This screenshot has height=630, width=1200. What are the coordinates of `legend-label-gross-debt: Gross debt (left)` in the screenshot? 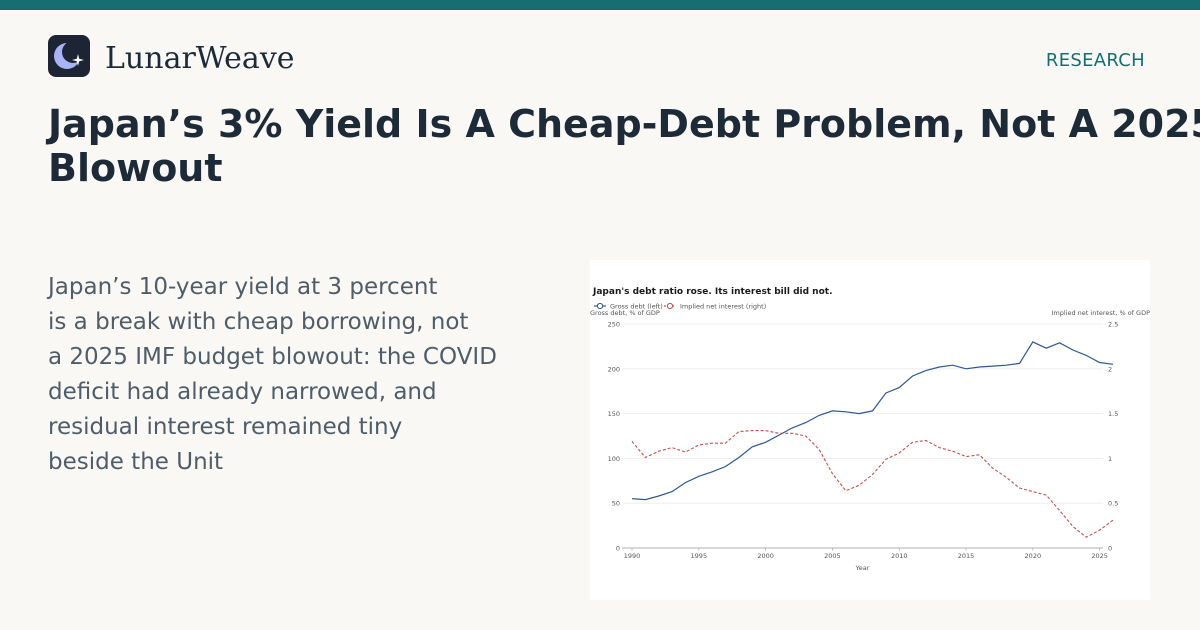 It's located at (636, 307).